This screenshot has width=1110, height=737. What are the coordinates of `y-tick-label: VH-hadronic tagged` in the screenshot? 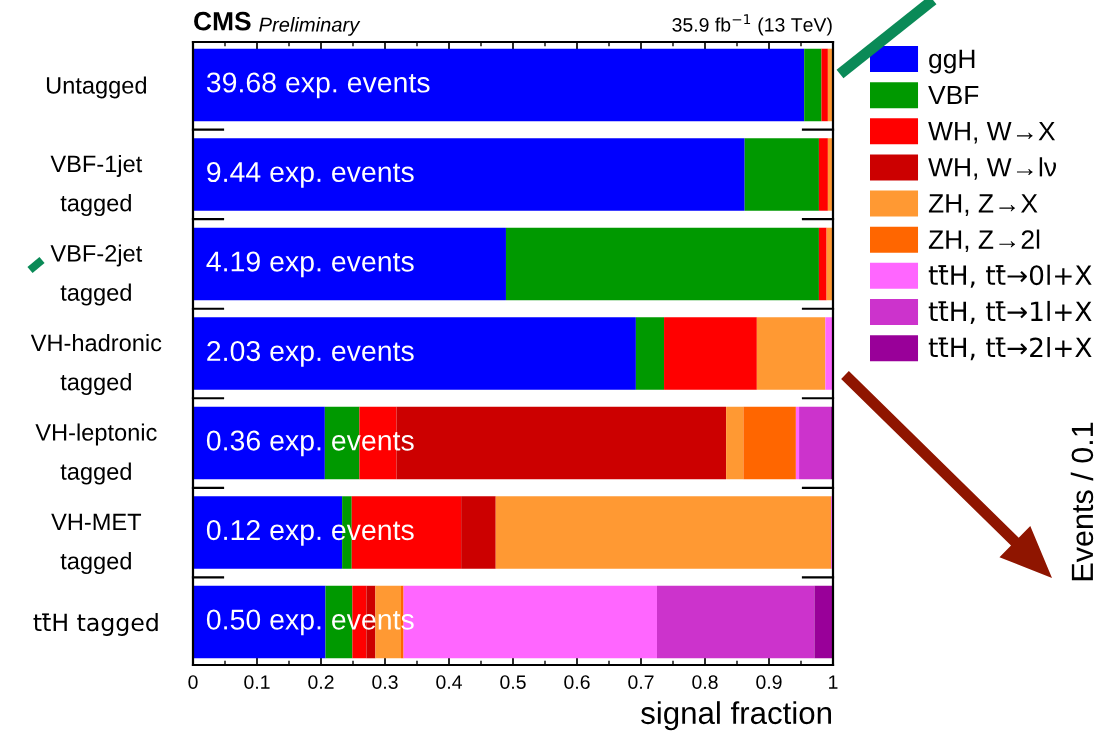 It's located at (96, 364).